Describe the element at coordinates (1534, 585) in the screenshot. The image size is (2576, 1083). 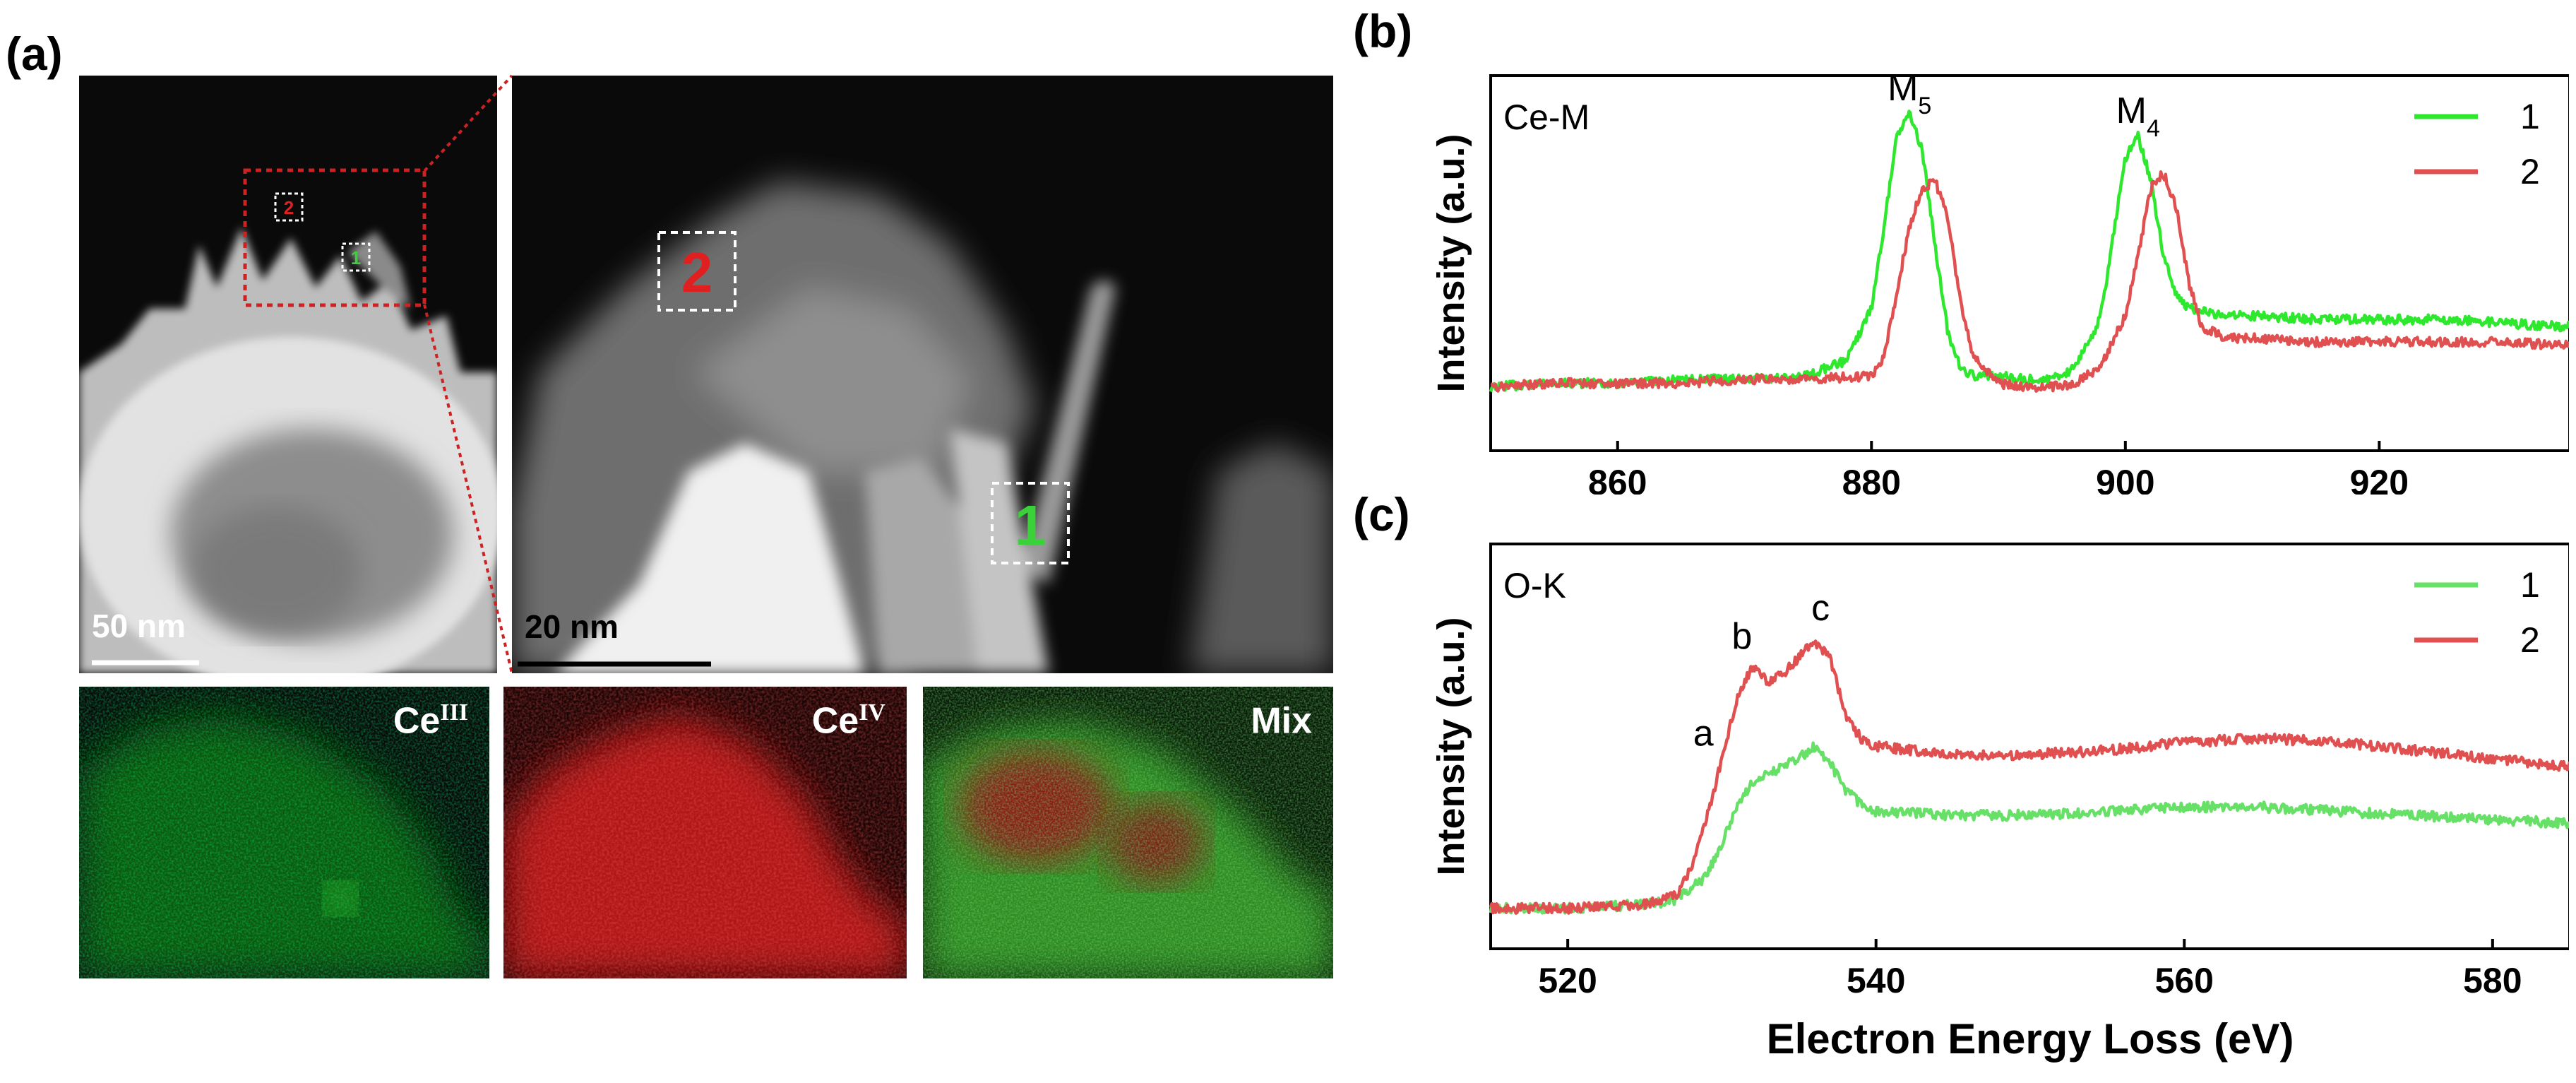
I see `spectrum-annotation: O-K` at that location.